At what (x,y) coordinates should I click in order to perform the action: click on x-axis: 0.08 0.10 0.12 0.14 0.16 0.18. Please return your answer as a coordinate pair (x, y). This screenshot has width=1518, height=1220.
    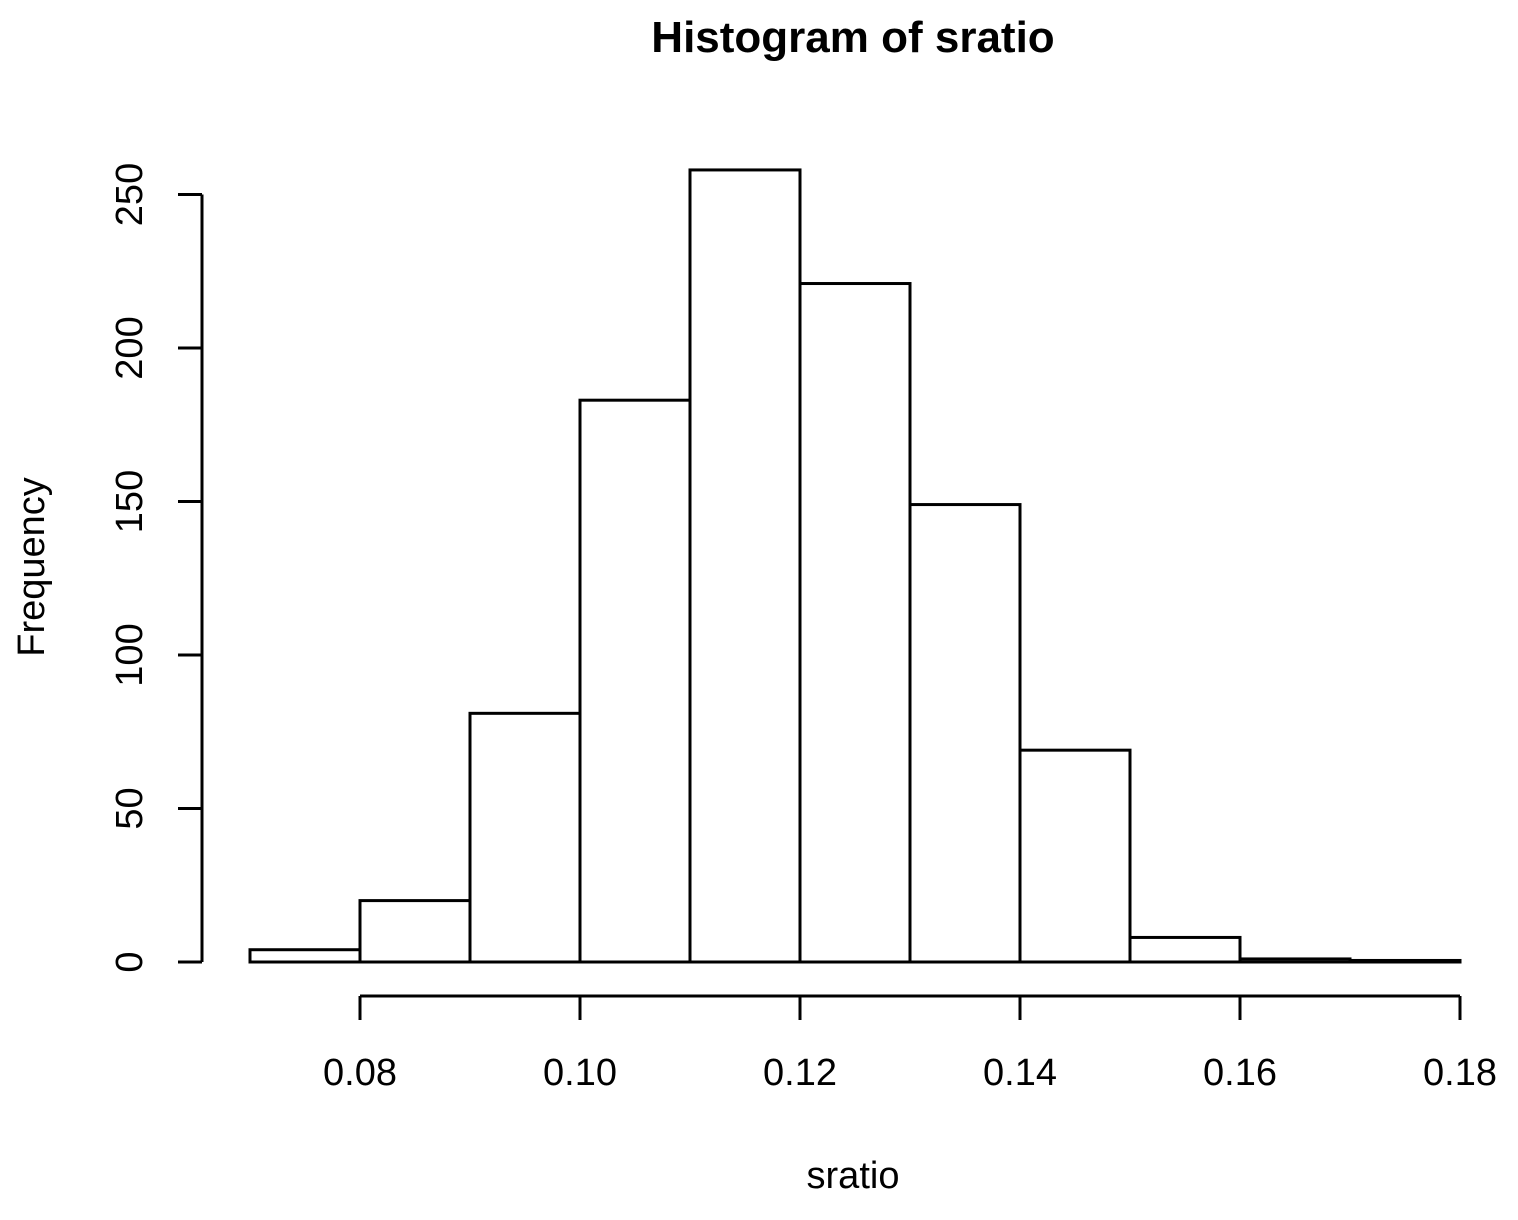
    Looking at the image, I should click on (910, 1044).